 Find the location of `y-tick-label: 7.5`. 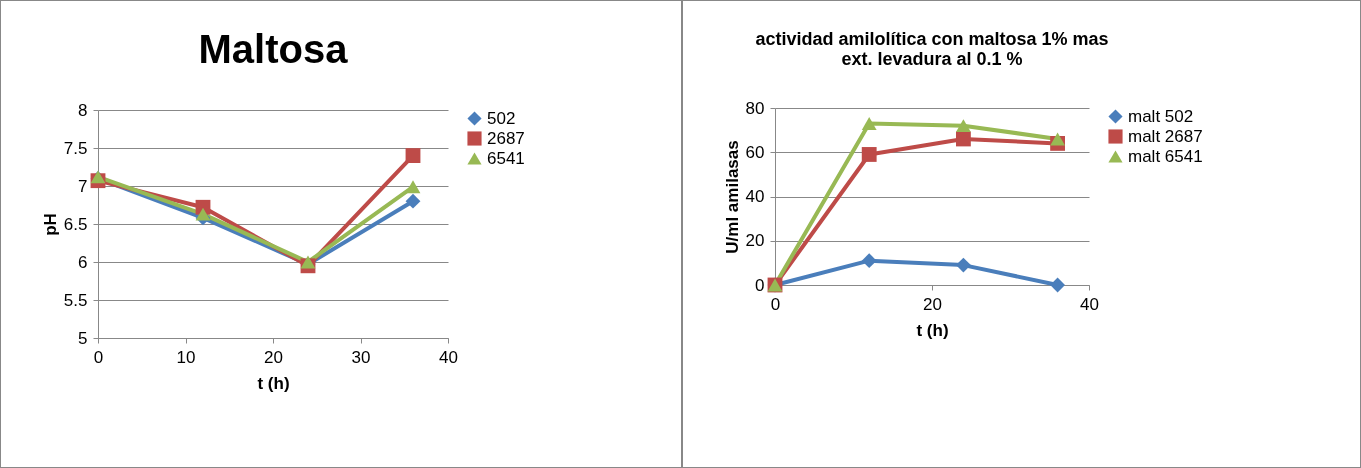

y-tick-label: 7.5 is located at coordinates (75, 148).